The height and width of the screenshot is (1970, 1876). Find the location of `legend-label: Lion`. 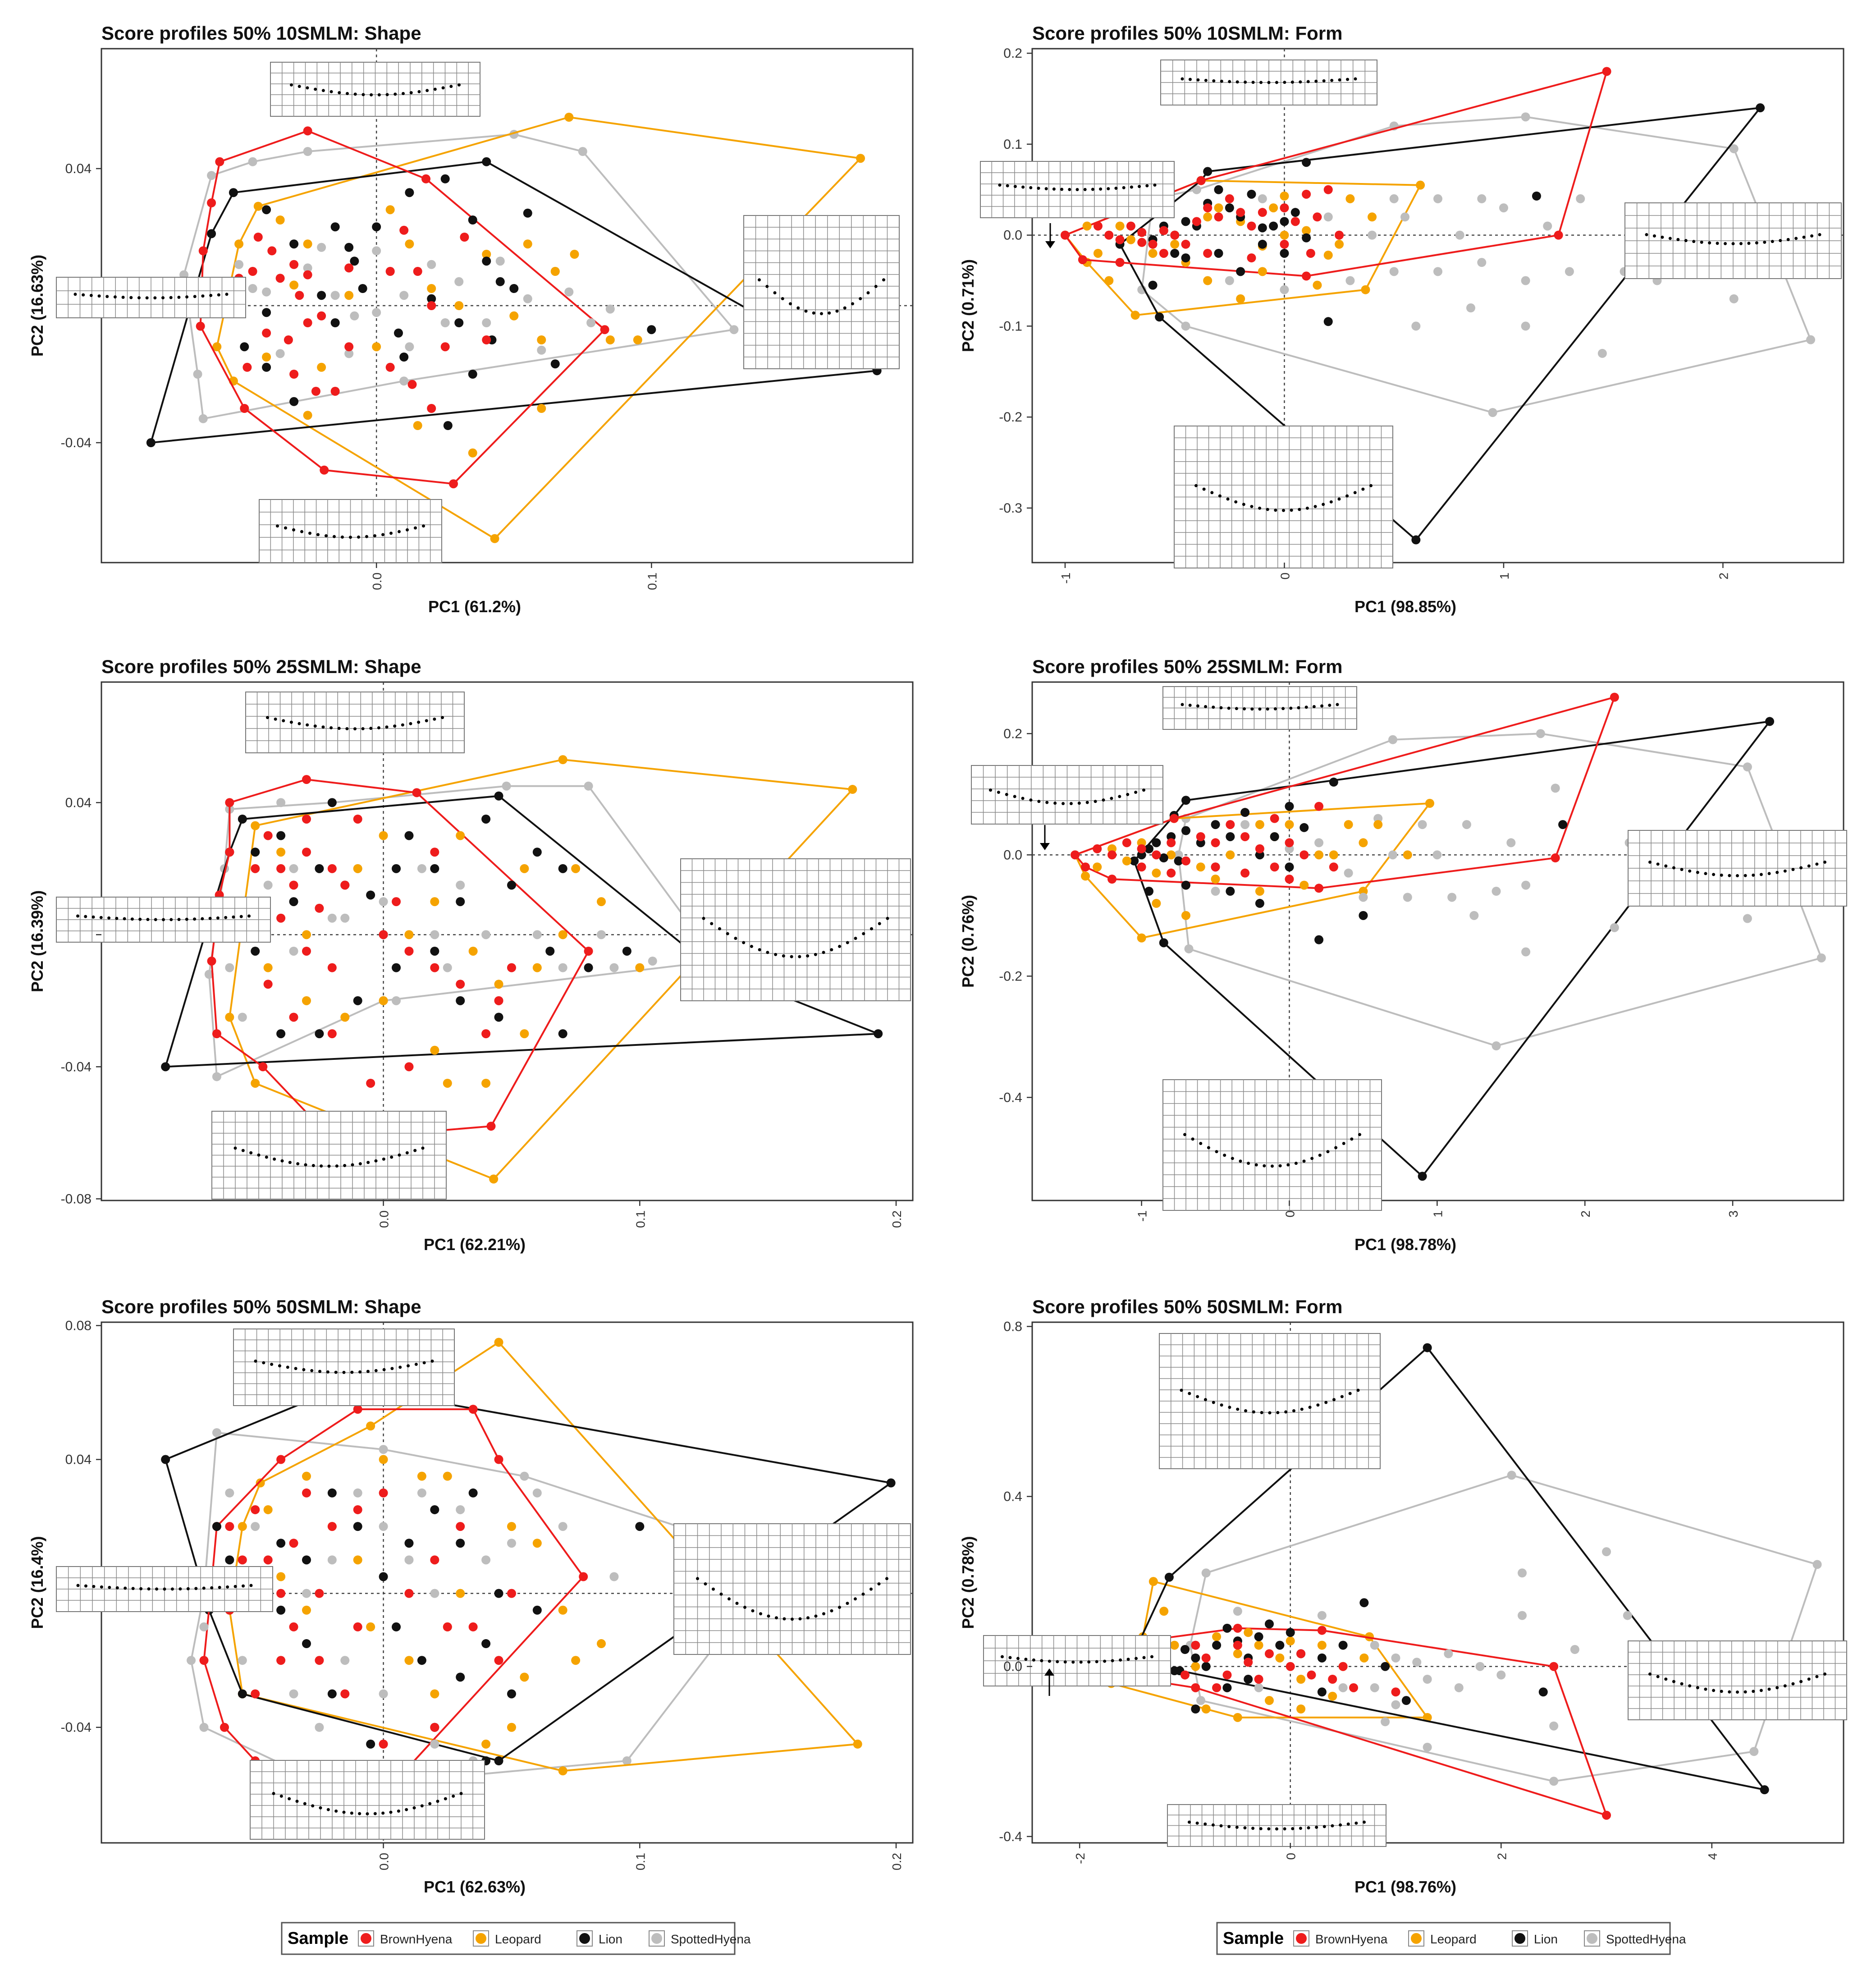

legend-label: Lion is located at coordinates (610, 1939).